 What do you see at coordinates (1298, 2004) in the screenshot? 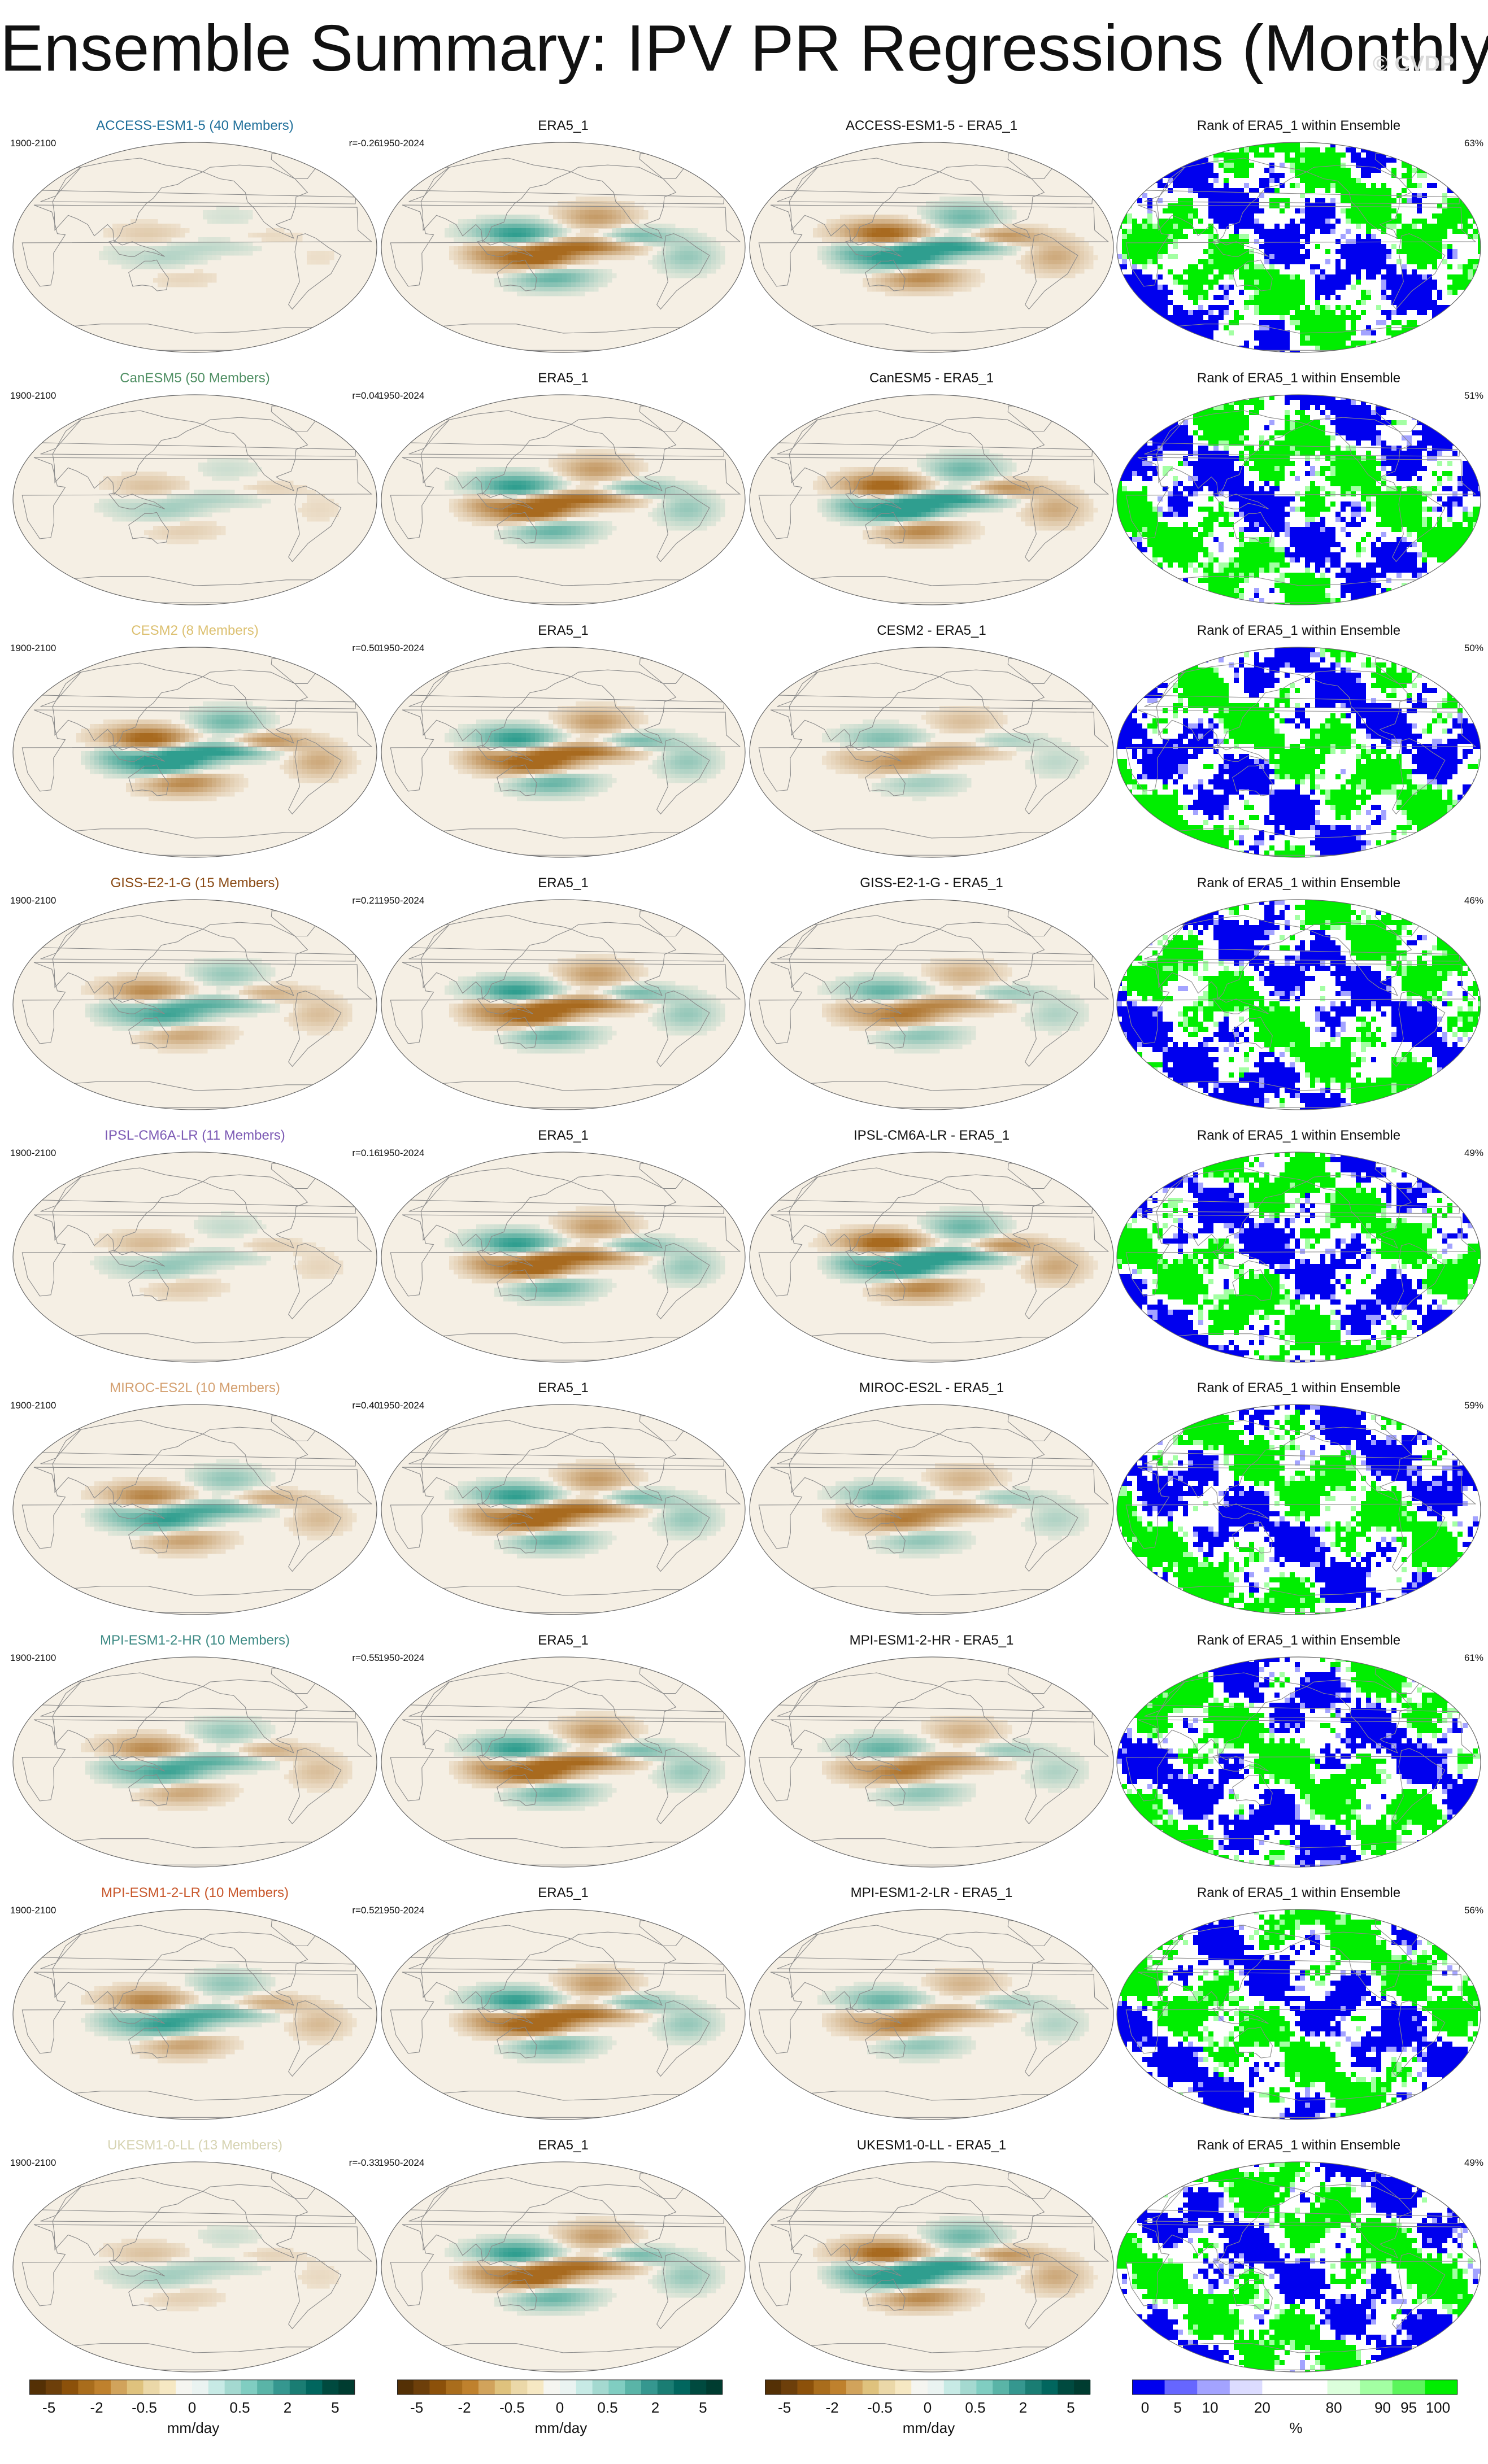
I see `panel-rank: Rank of ERA5_1 within Ensemble 56%` at bounding box center [1298, 2004].